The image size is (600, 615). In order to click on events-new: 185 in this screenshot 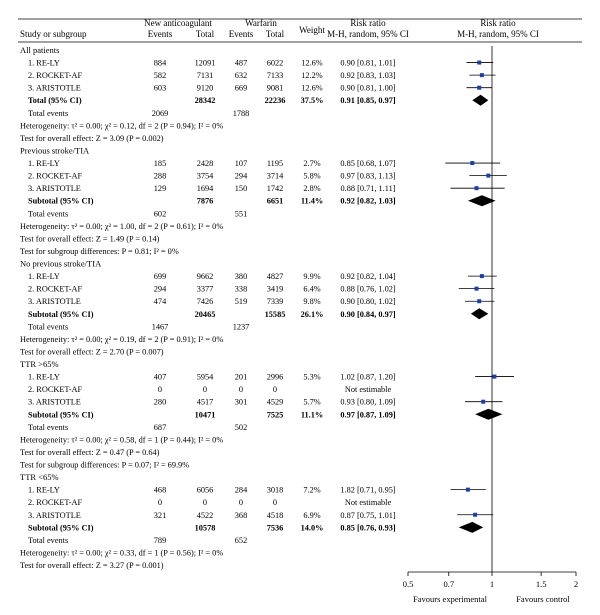, I will do `click(160, 163)`.